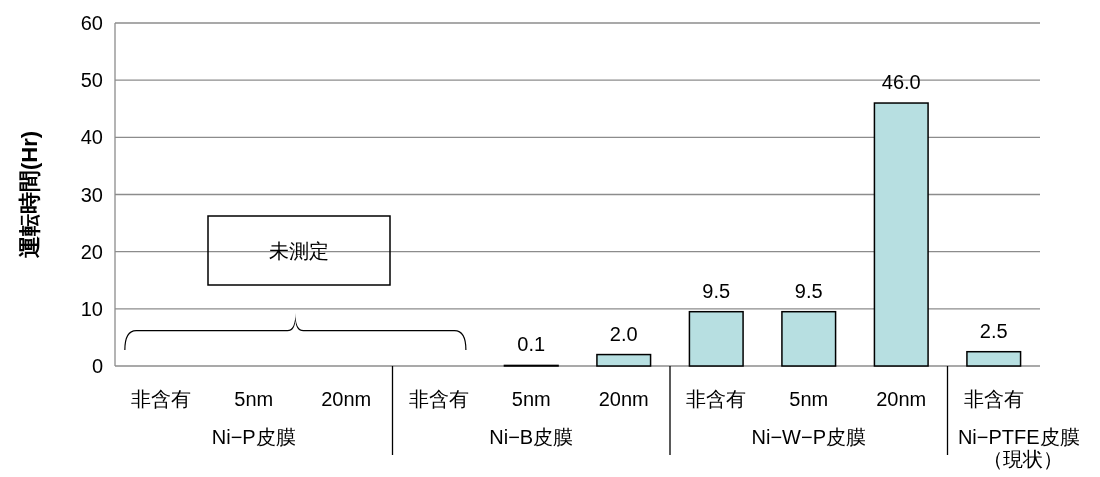 This screenshot has height=477, width=1100. Describe the element at coordinates (91, 194) in the screenshot. I see `y-tick-label: 30` at that location.